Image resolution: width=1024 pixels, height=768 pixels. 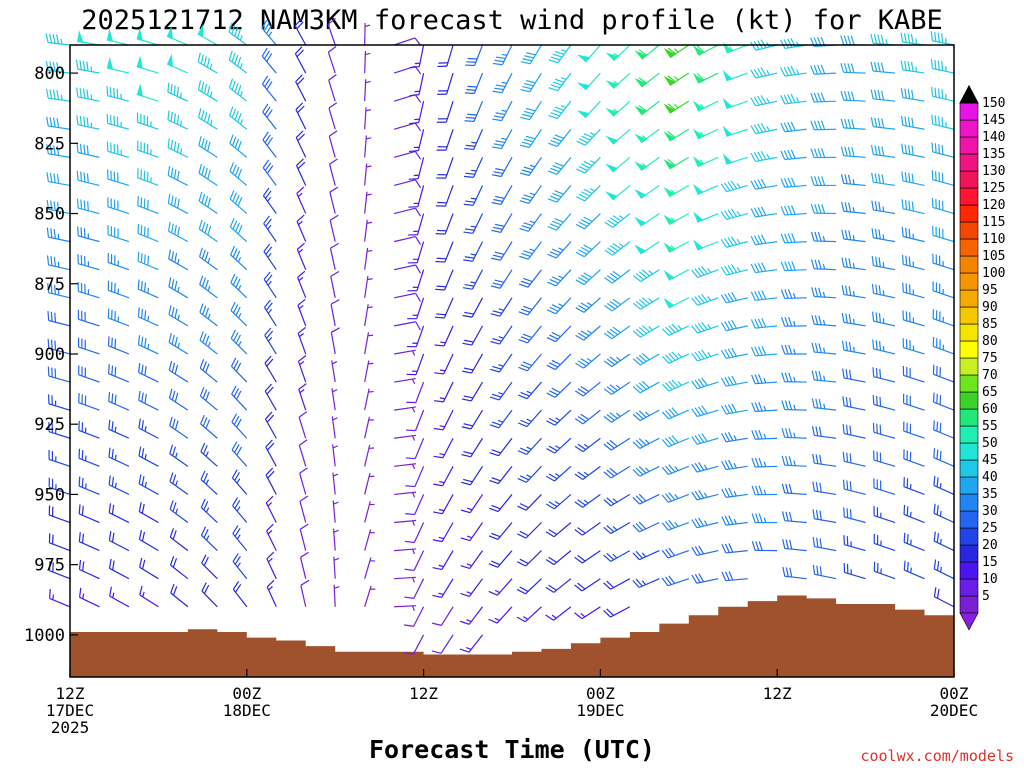 I want to click on colorbar-label: 100, so click(x=993, y=273).